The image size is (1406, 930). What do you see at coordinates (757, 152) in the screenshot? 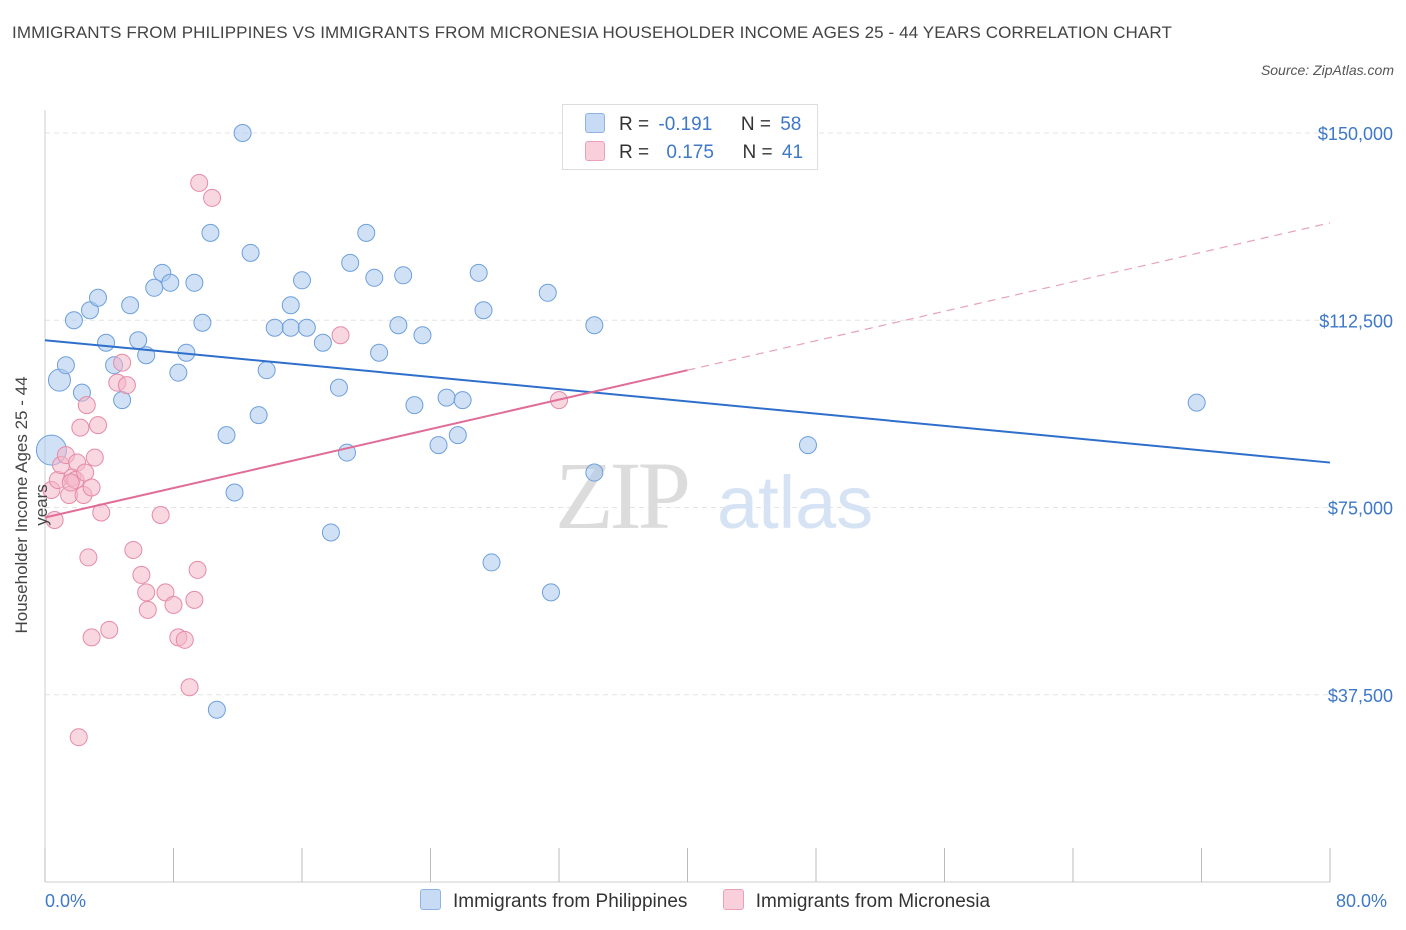
I see `n-label: N =` at bounding box center [757, 152].